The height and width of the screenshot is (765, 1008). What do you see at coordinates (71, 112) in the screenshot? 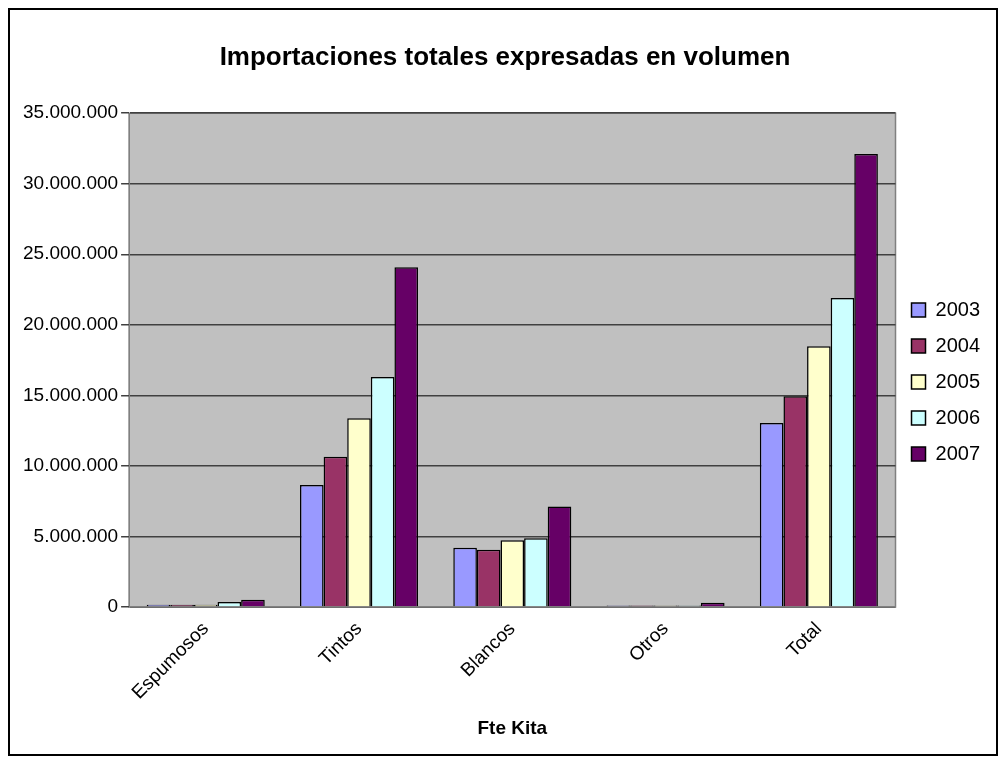
I see `y-tick-label: 35.000.000` at bounding box center [71, 112].